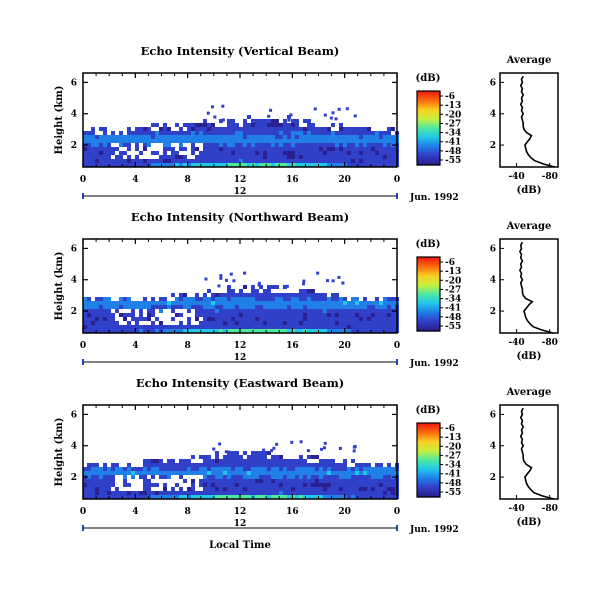  I want to click on y-tick-label: 2, so click(74, 478).